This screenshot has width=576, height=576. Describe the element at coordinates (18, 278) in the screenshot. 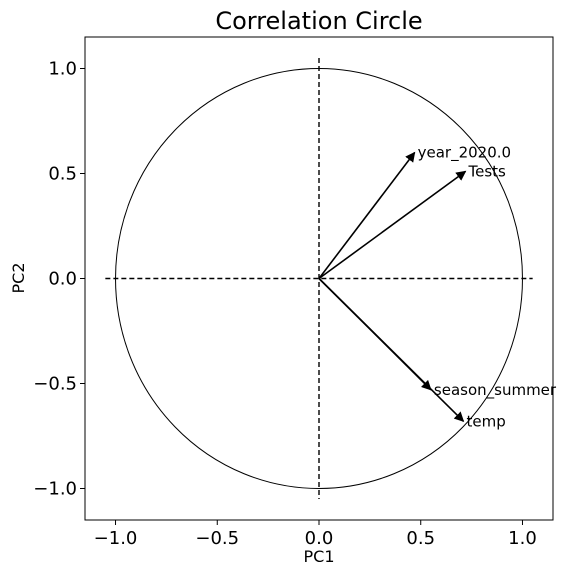

I see `y-axis-label: PC2` at that location.